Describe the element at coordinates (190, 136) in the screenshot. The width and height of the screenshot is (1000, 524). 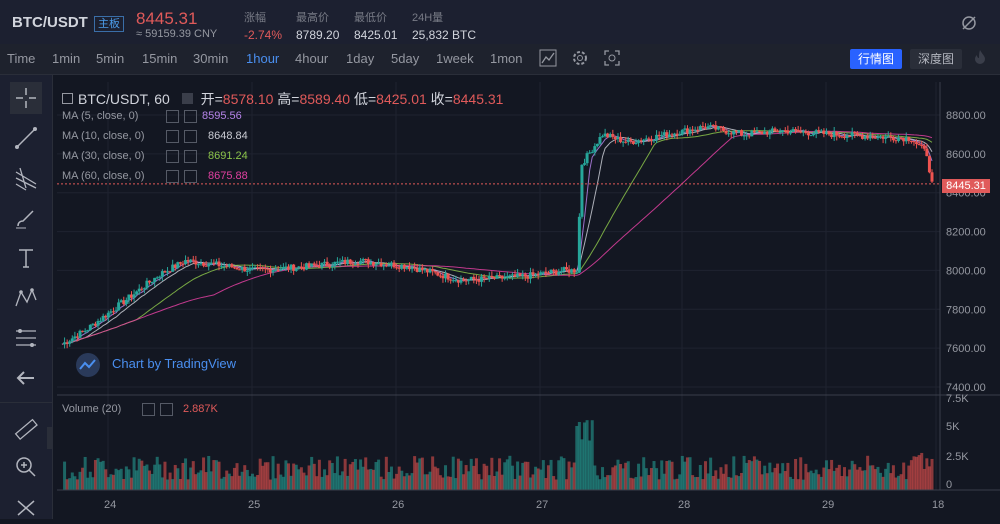
I see `ma10-close` at that location.